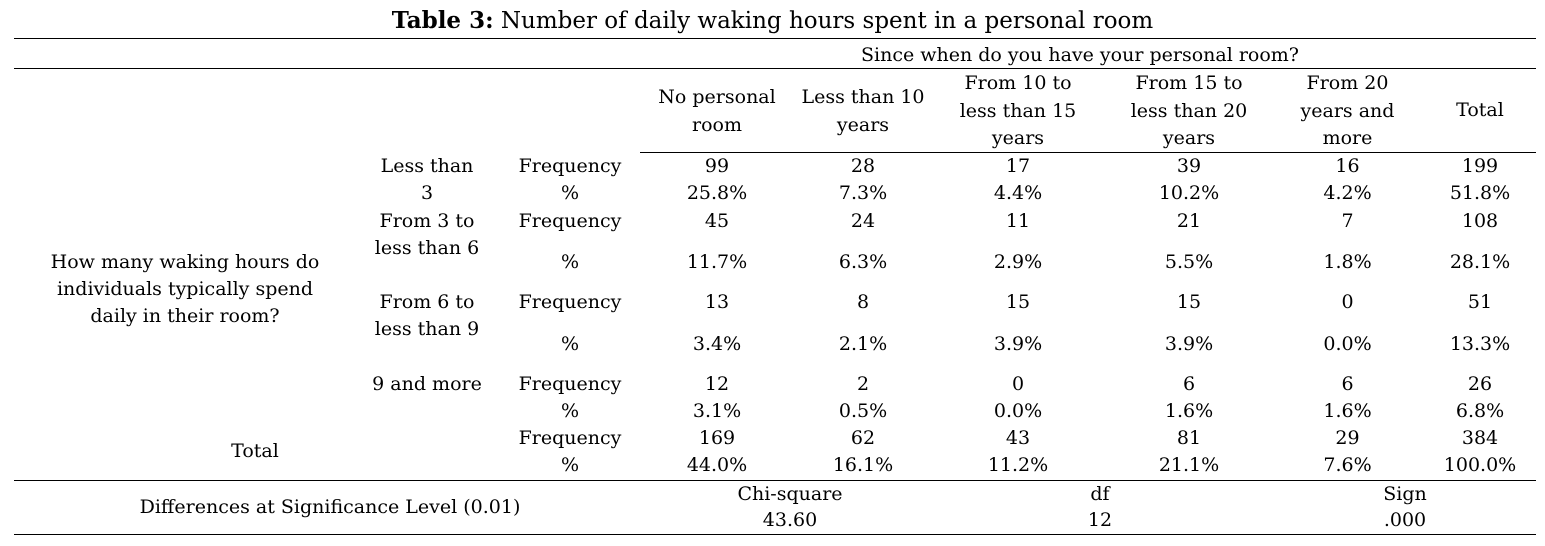 The image size is (1545, 546). What do you see at coordinates (863, 411) in the screenshot?
I see `percent-cell: 0.5%` at bounding box center [863, 411].